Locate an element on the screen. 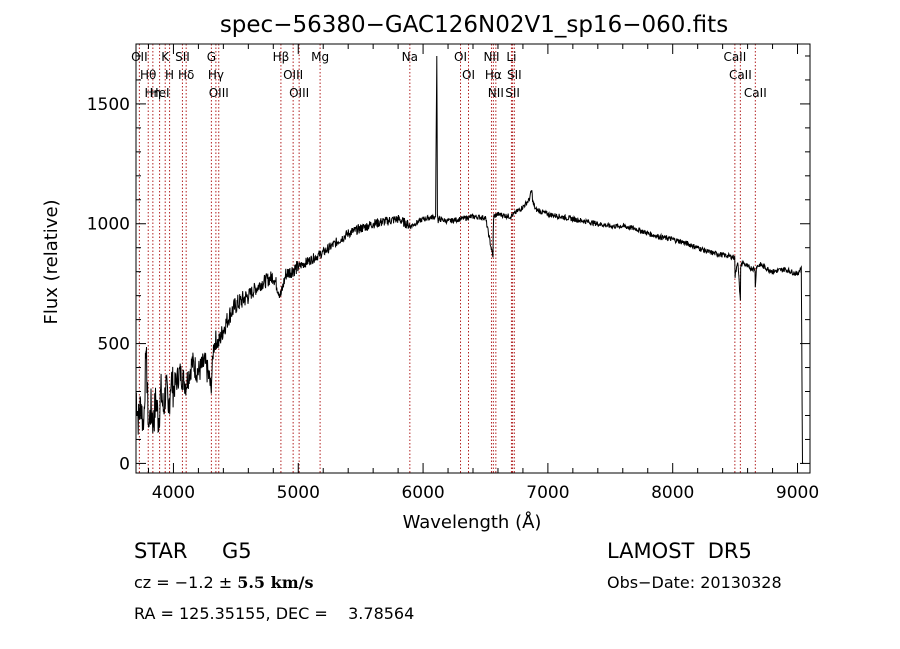  redshift-value: 5.5 km/s is located at coordinates (275, 582).